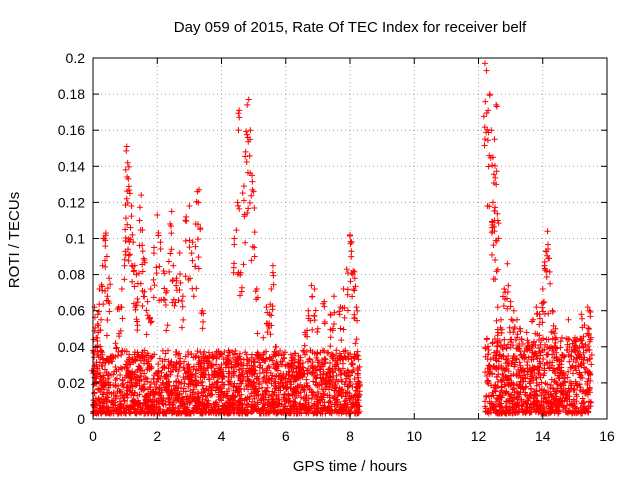  What do you see at coordinates (543, 436) in the screenshot?
I see `x-tick-label: 14` at bounding box center [543, 436].